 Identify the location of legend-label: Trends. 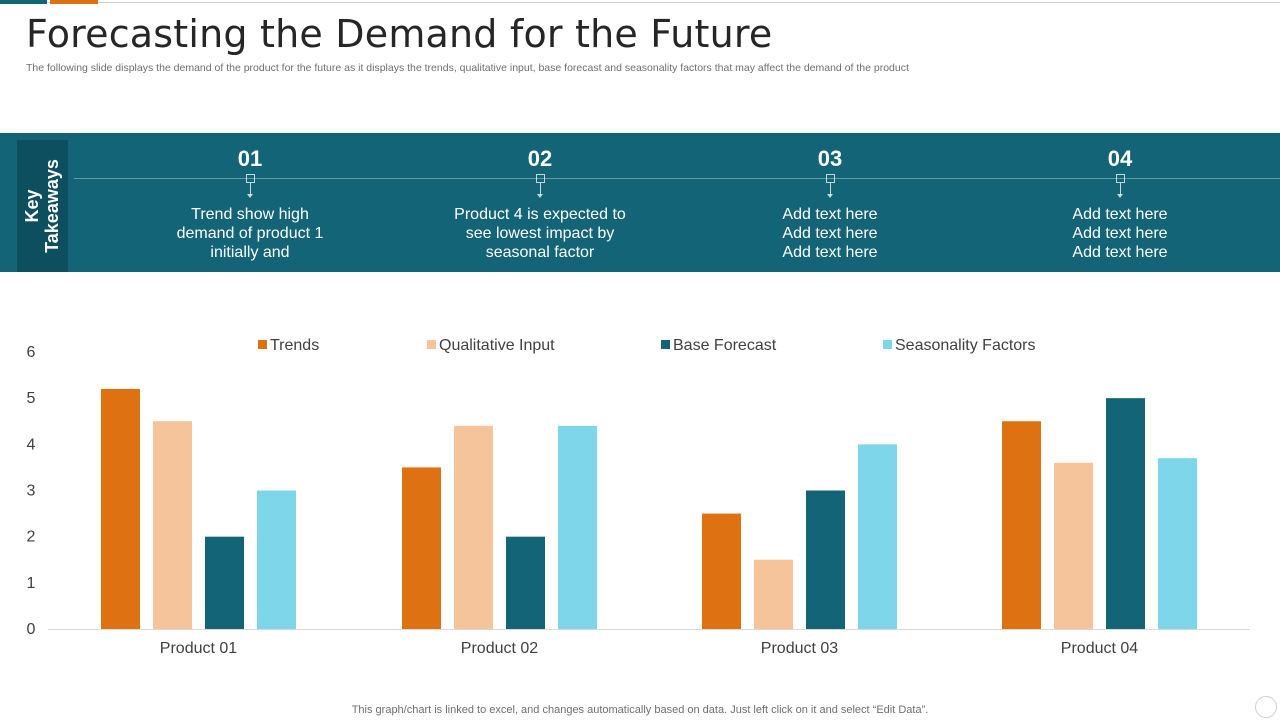
(294, 345).